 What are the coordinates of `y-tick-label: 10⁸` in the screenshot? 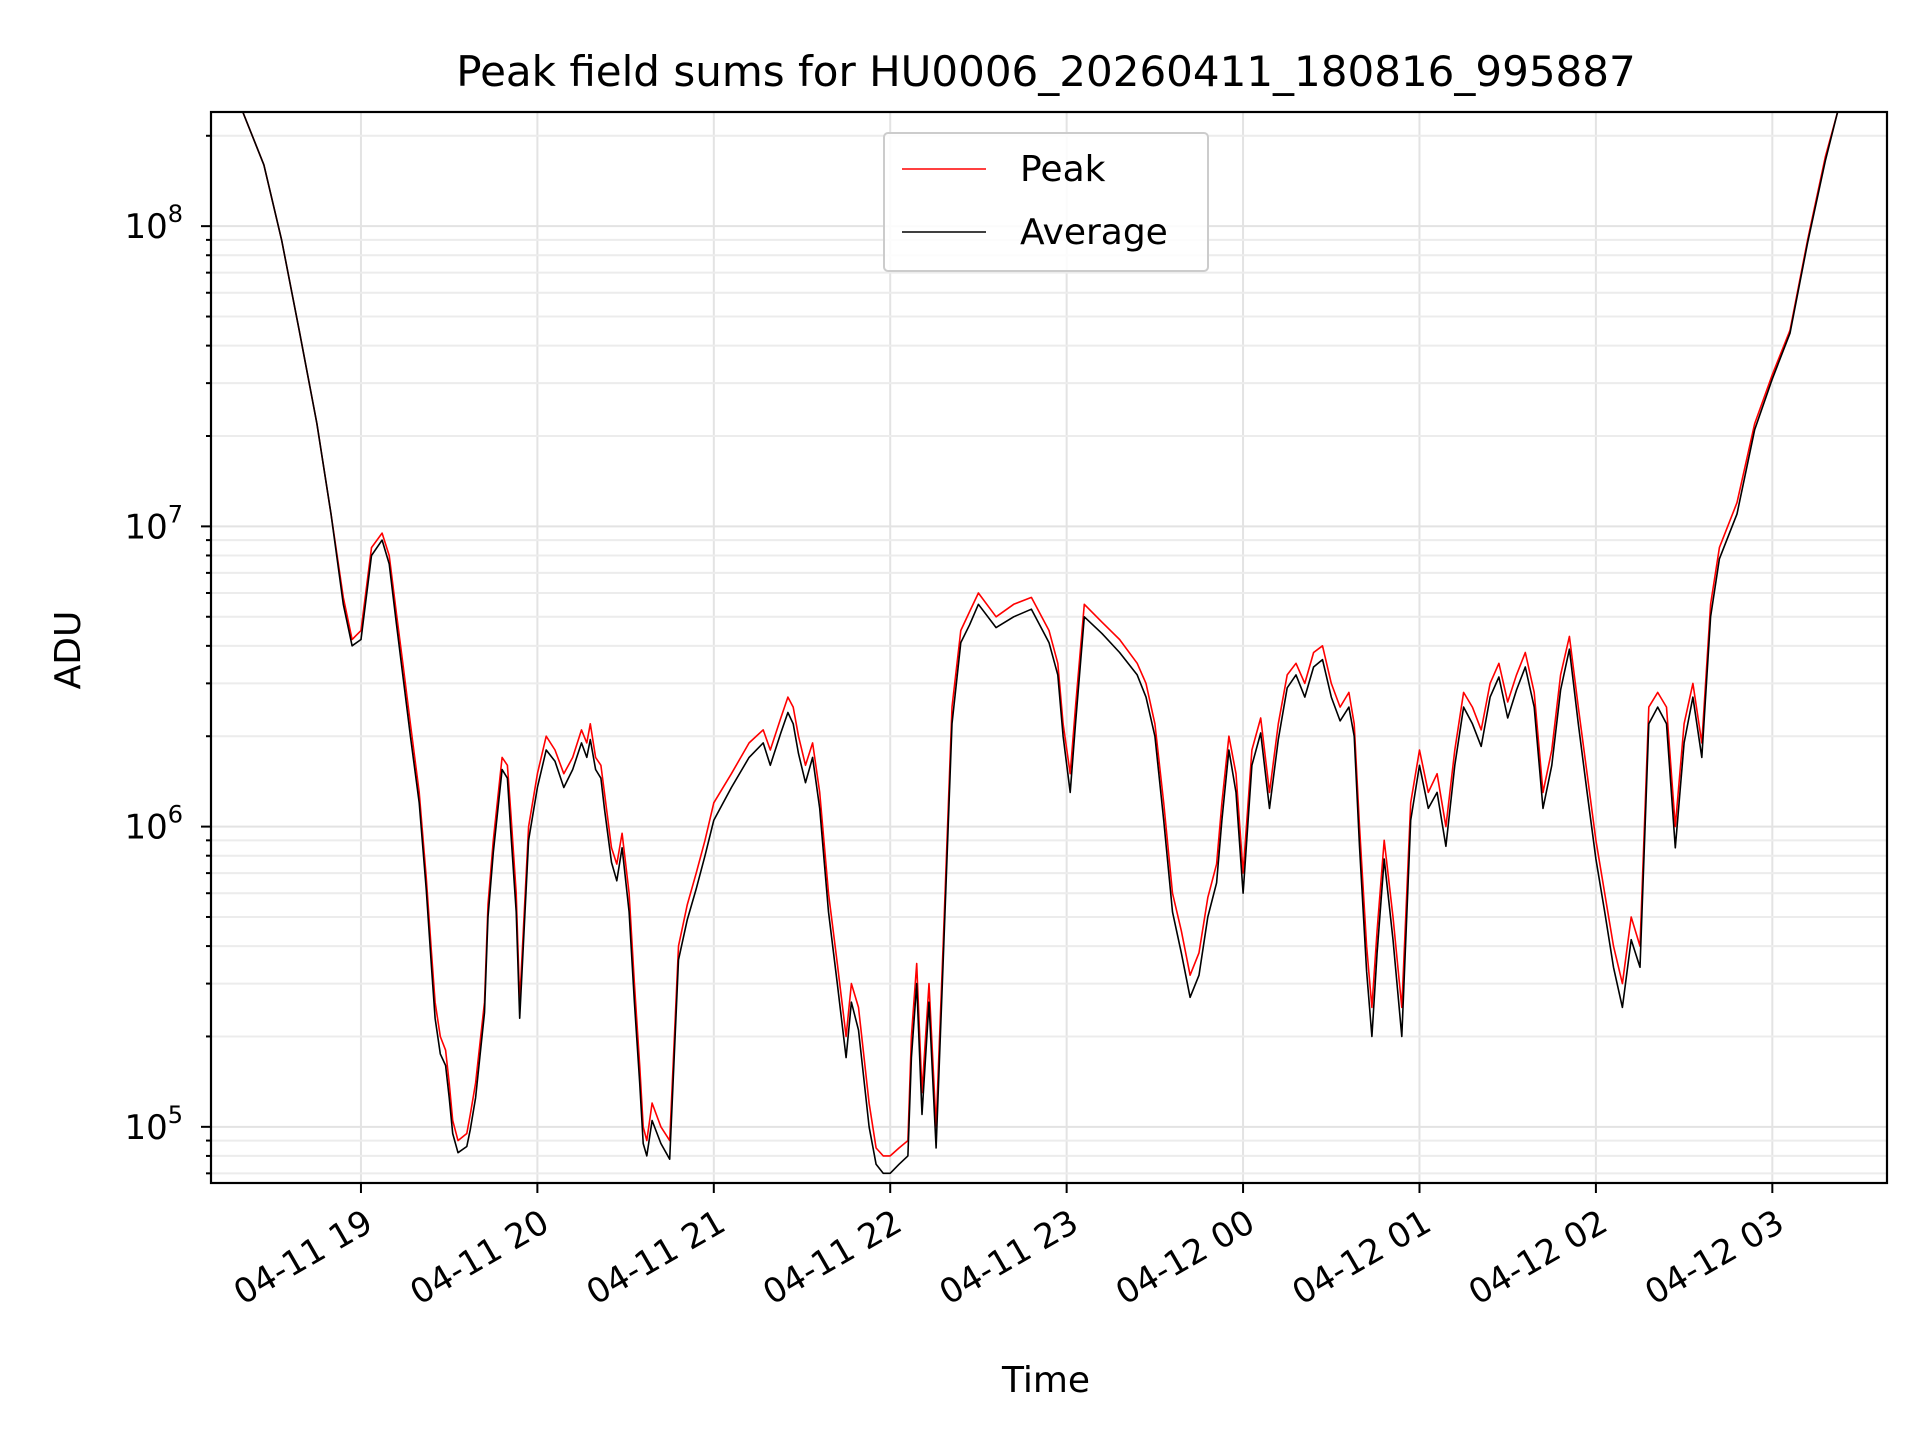 It's located at (153, 223).